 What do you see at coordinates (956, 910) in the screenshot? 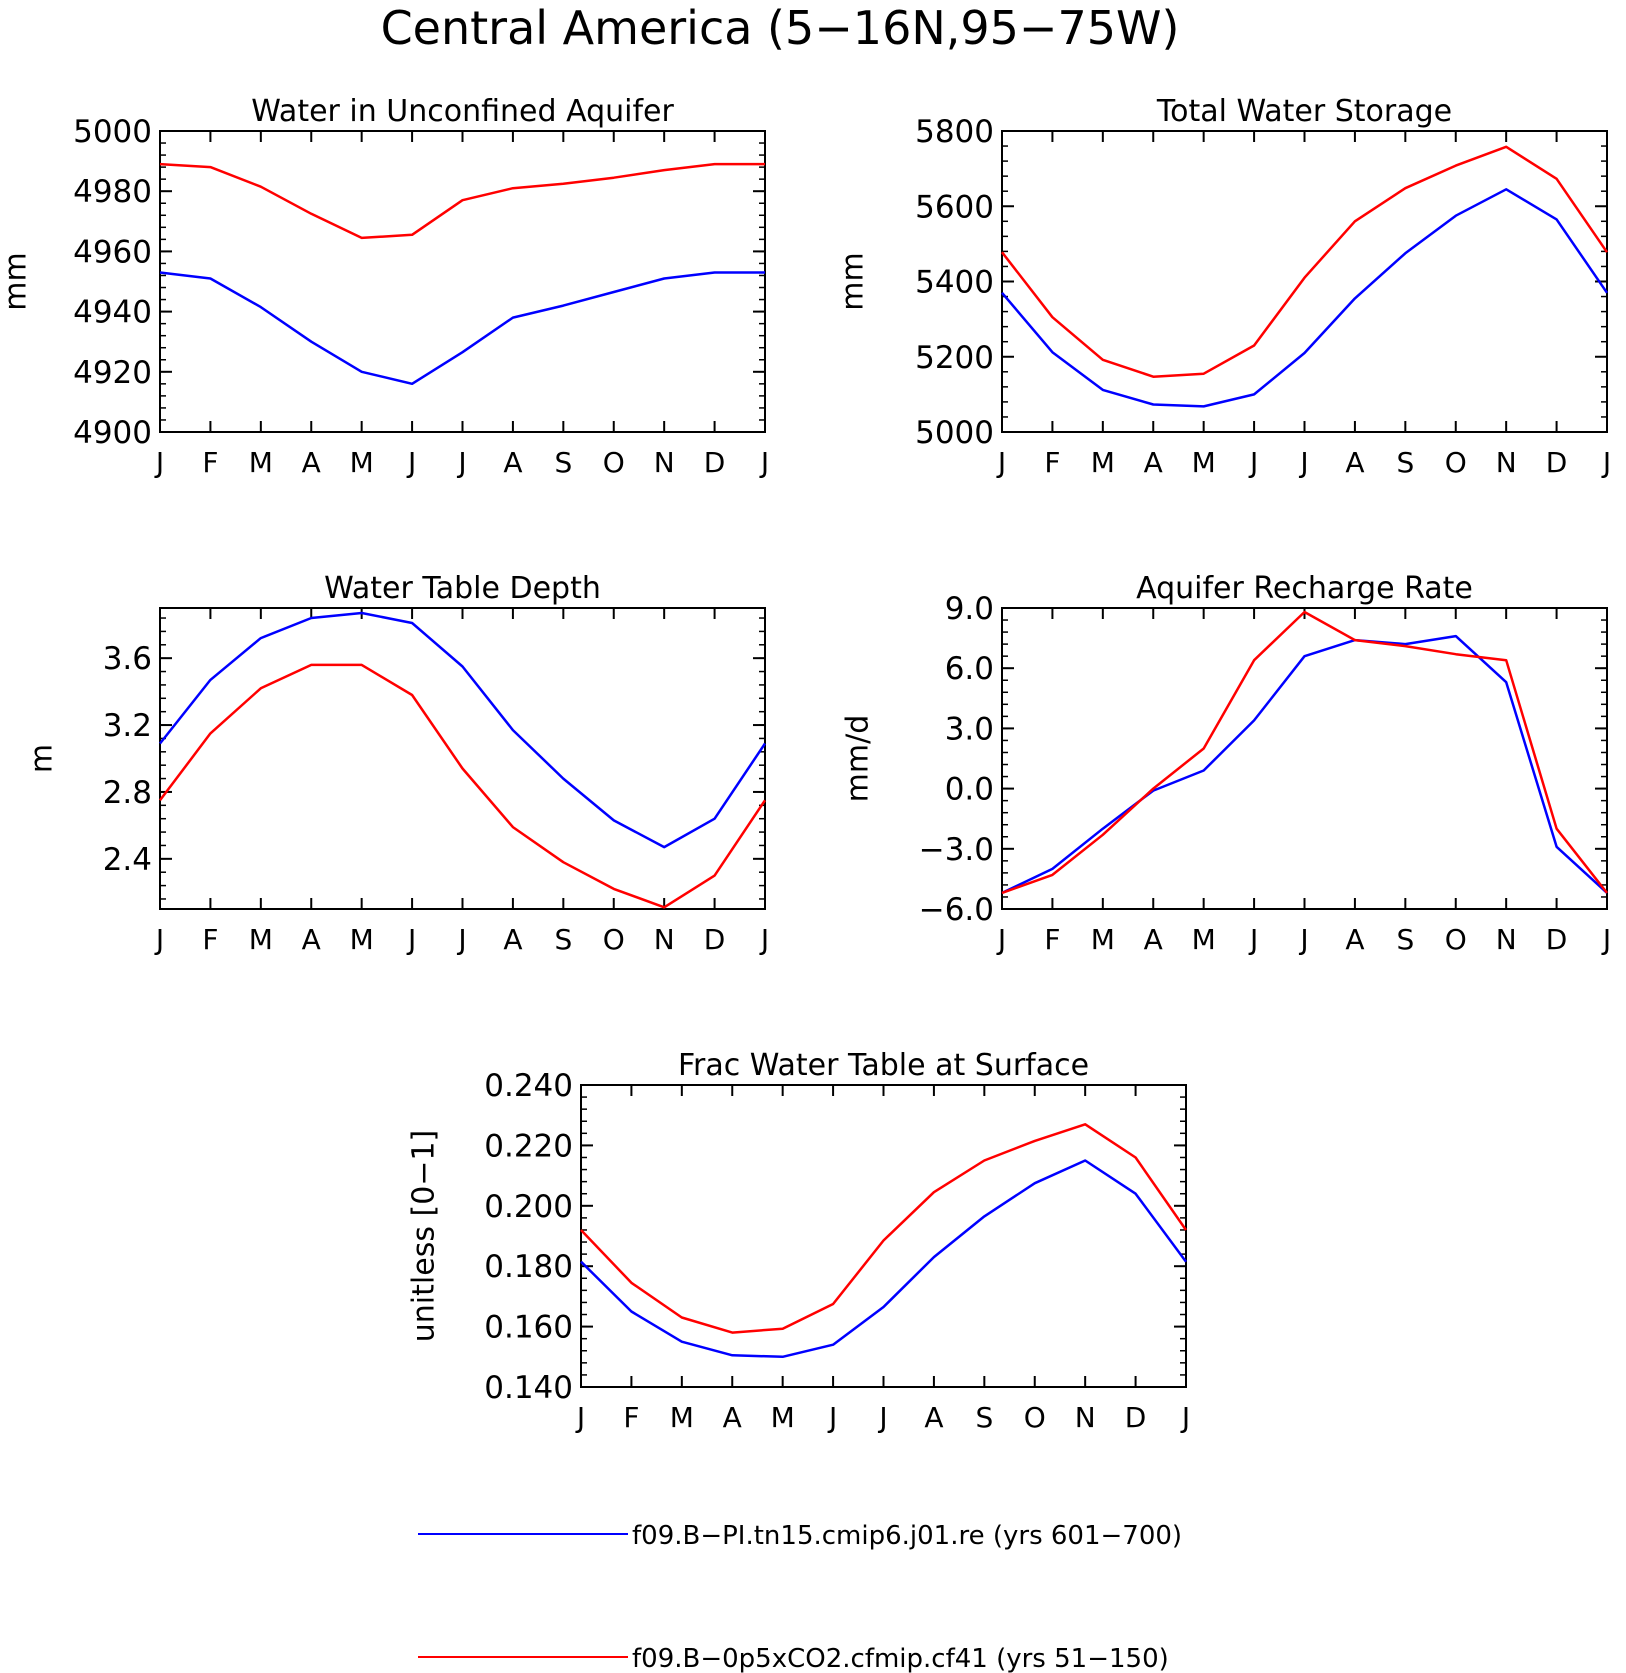
I see `y-tick-label: −6.0` at bounding box center [956, 910].